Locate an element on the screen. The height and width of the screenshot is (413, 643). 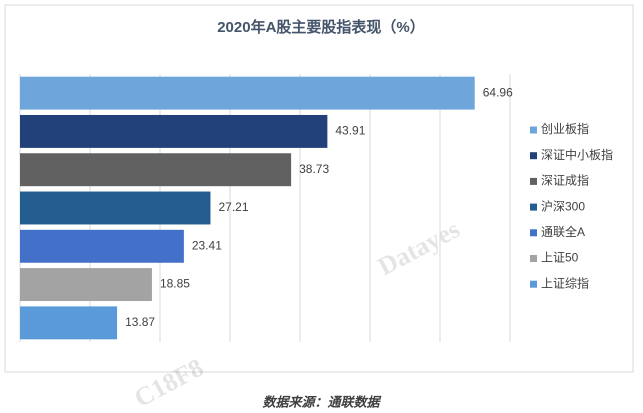
legend-label: 上证综指 is located at coordinates (565, 282).